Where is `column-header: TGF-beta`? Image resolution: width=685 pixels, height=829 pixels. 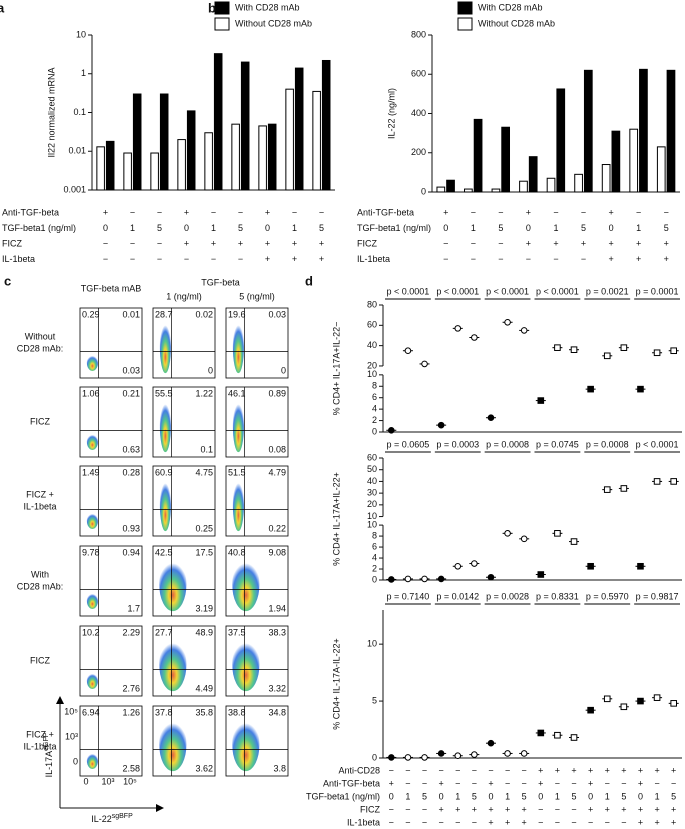
column-header: TGF-beta is located at coordinates (220, 282).